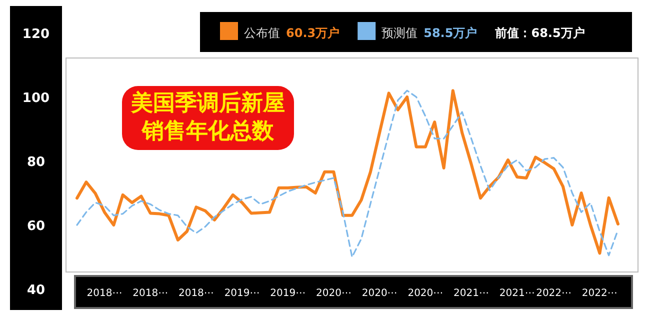 The width and height of the screenshot is (653, 325). Describe the element at coordinates (451, 33) in the screenshot. I see `annotation: 58.5万户` at that location.